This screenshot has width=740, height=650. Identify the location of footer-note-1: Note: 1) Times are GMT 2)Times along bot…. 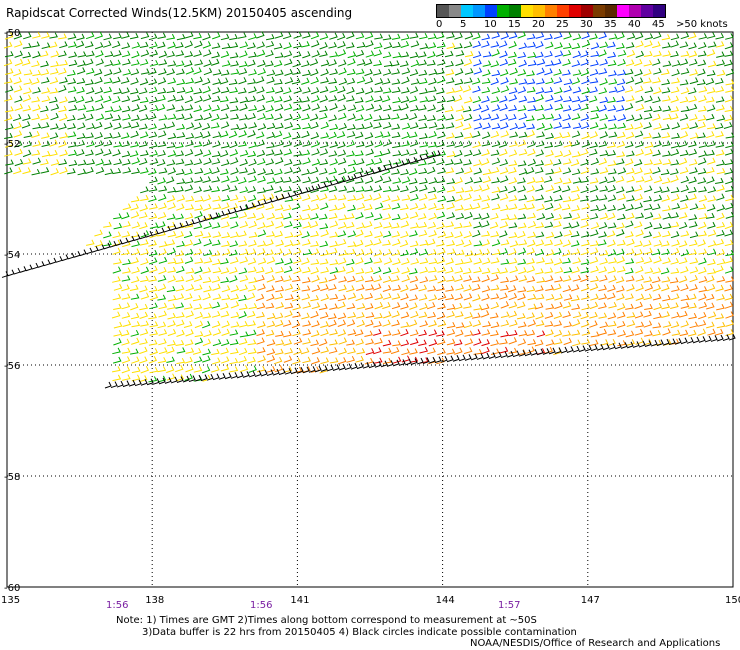
(326, 620).